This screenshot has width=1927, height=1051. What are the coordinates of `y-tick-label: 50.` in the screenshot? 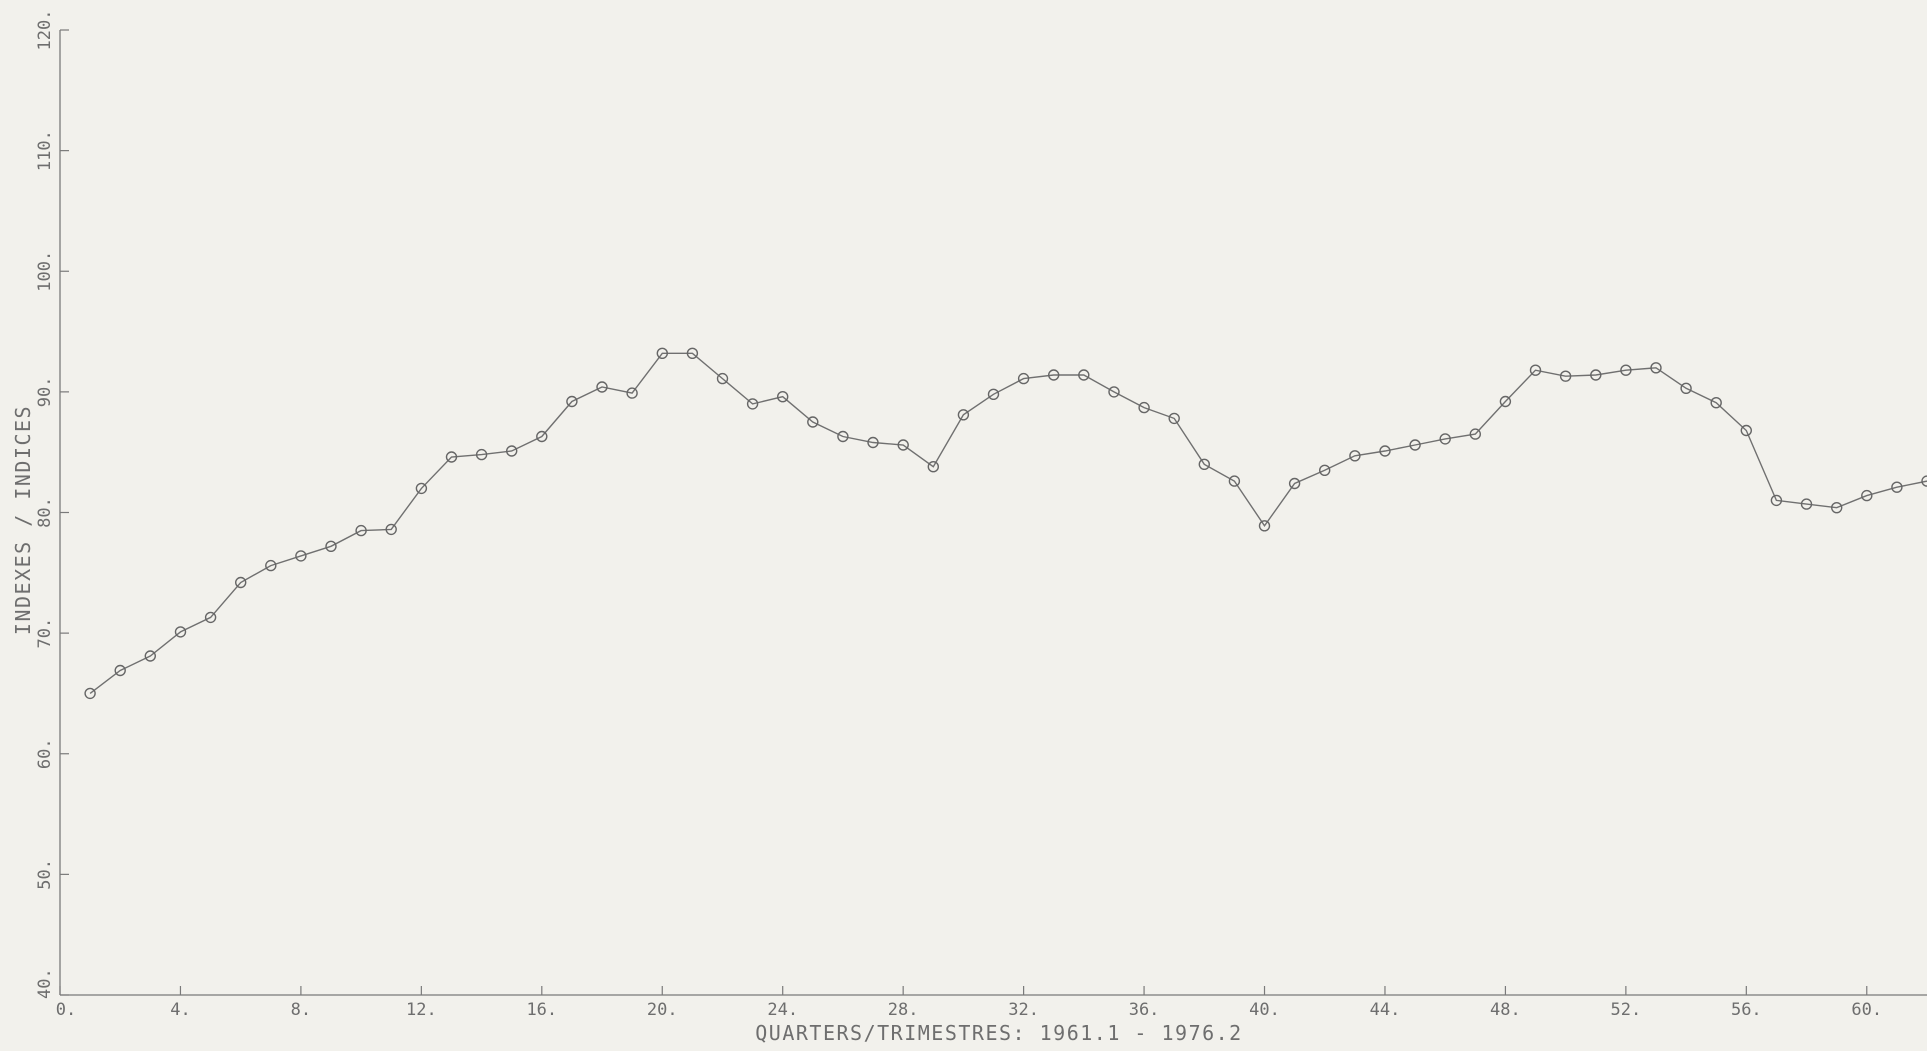 It's located at (45, 874).